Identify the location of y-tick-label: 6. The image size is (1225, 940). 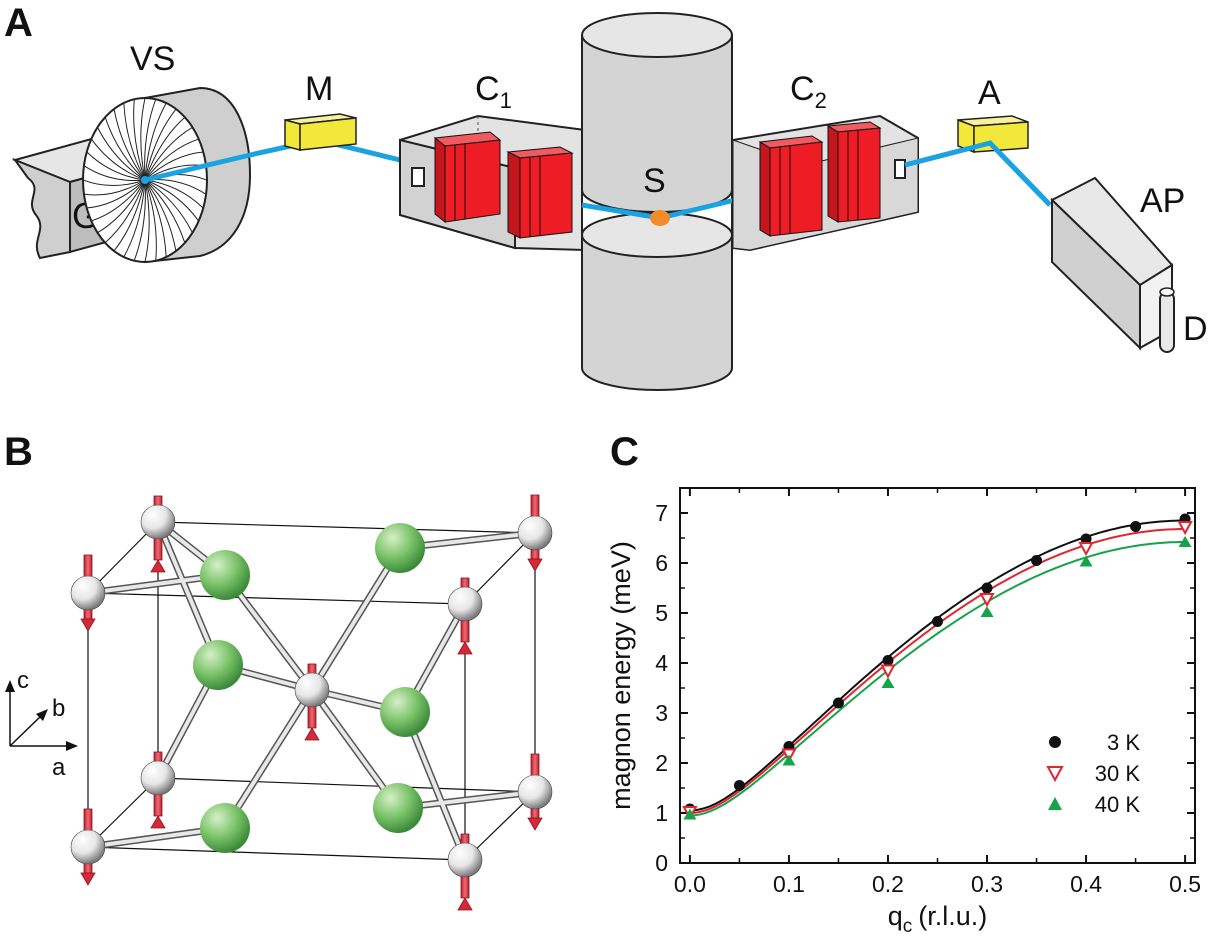
(661, 563).